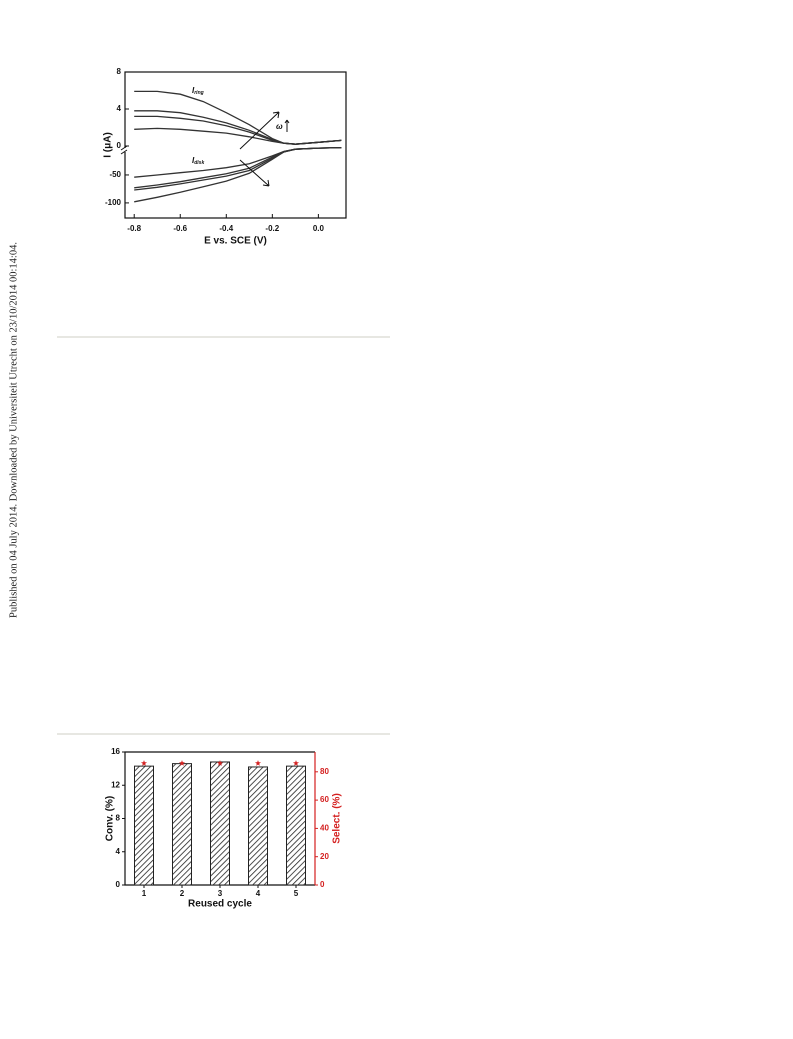 Image resolution: width=793 pixels, height=1039 pixels. I want to click on annotation: Iring, so click(198, 91).